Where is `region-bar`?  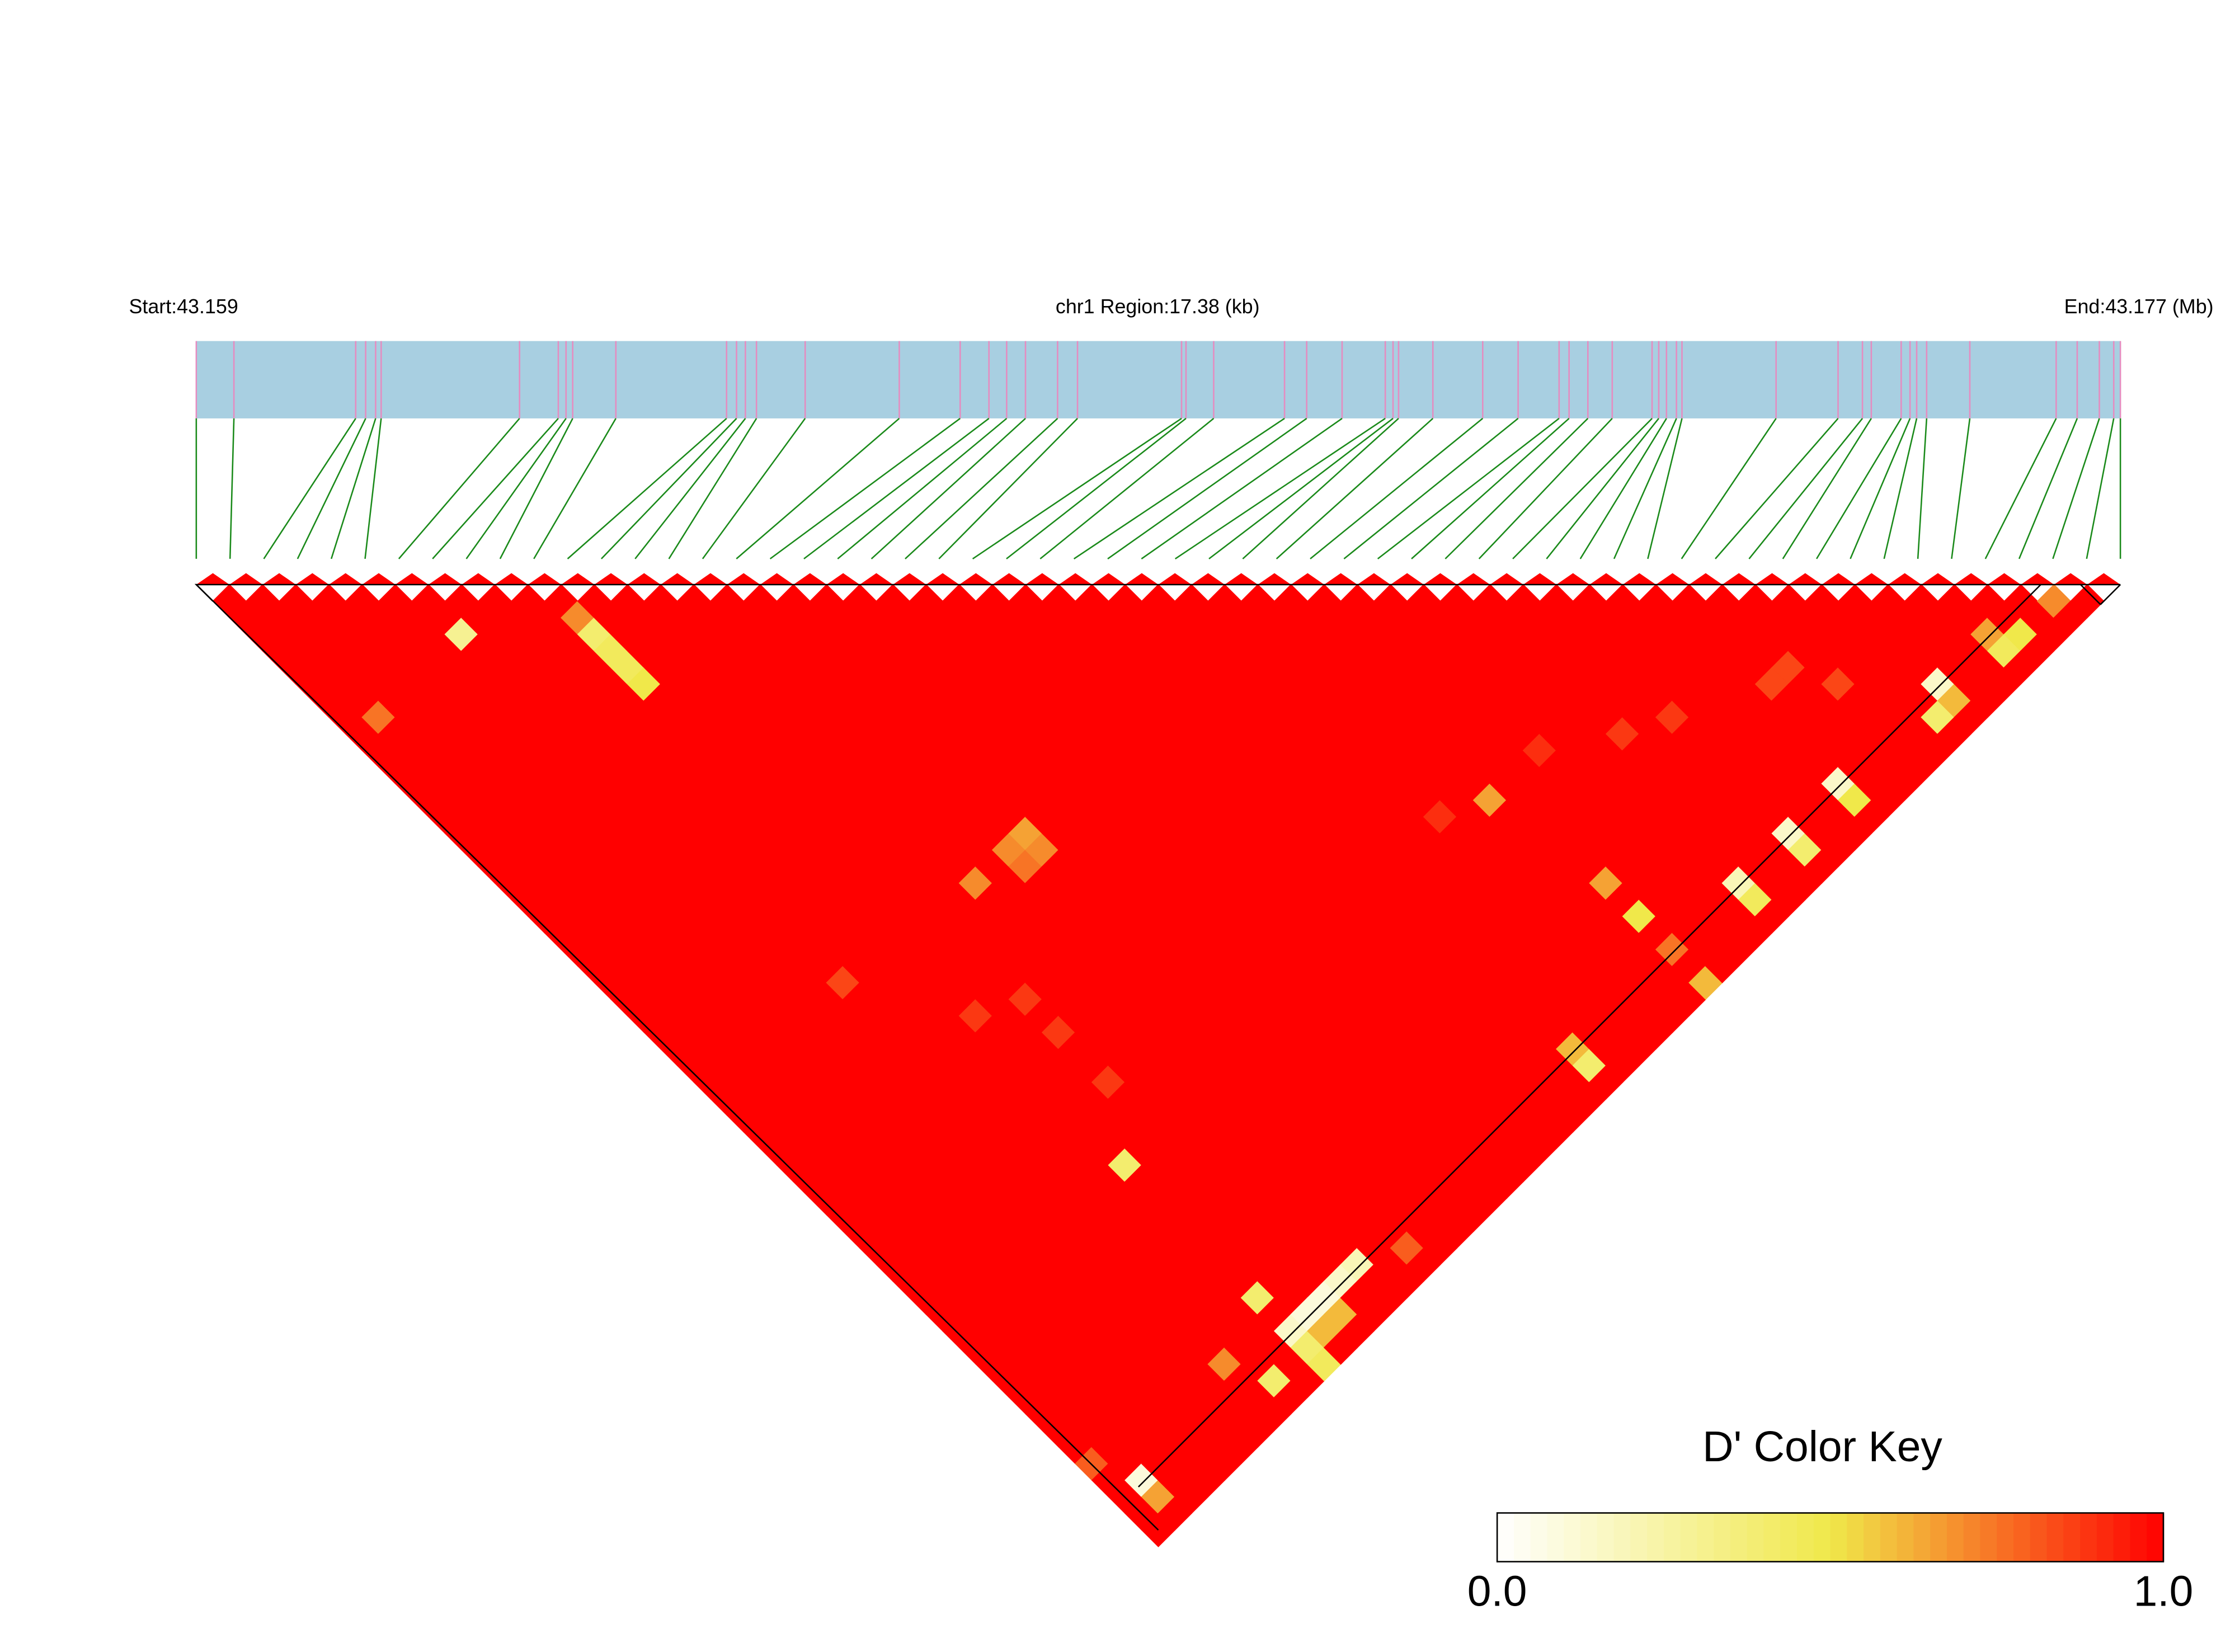 region-bar is located at coordinates (1158, 379).